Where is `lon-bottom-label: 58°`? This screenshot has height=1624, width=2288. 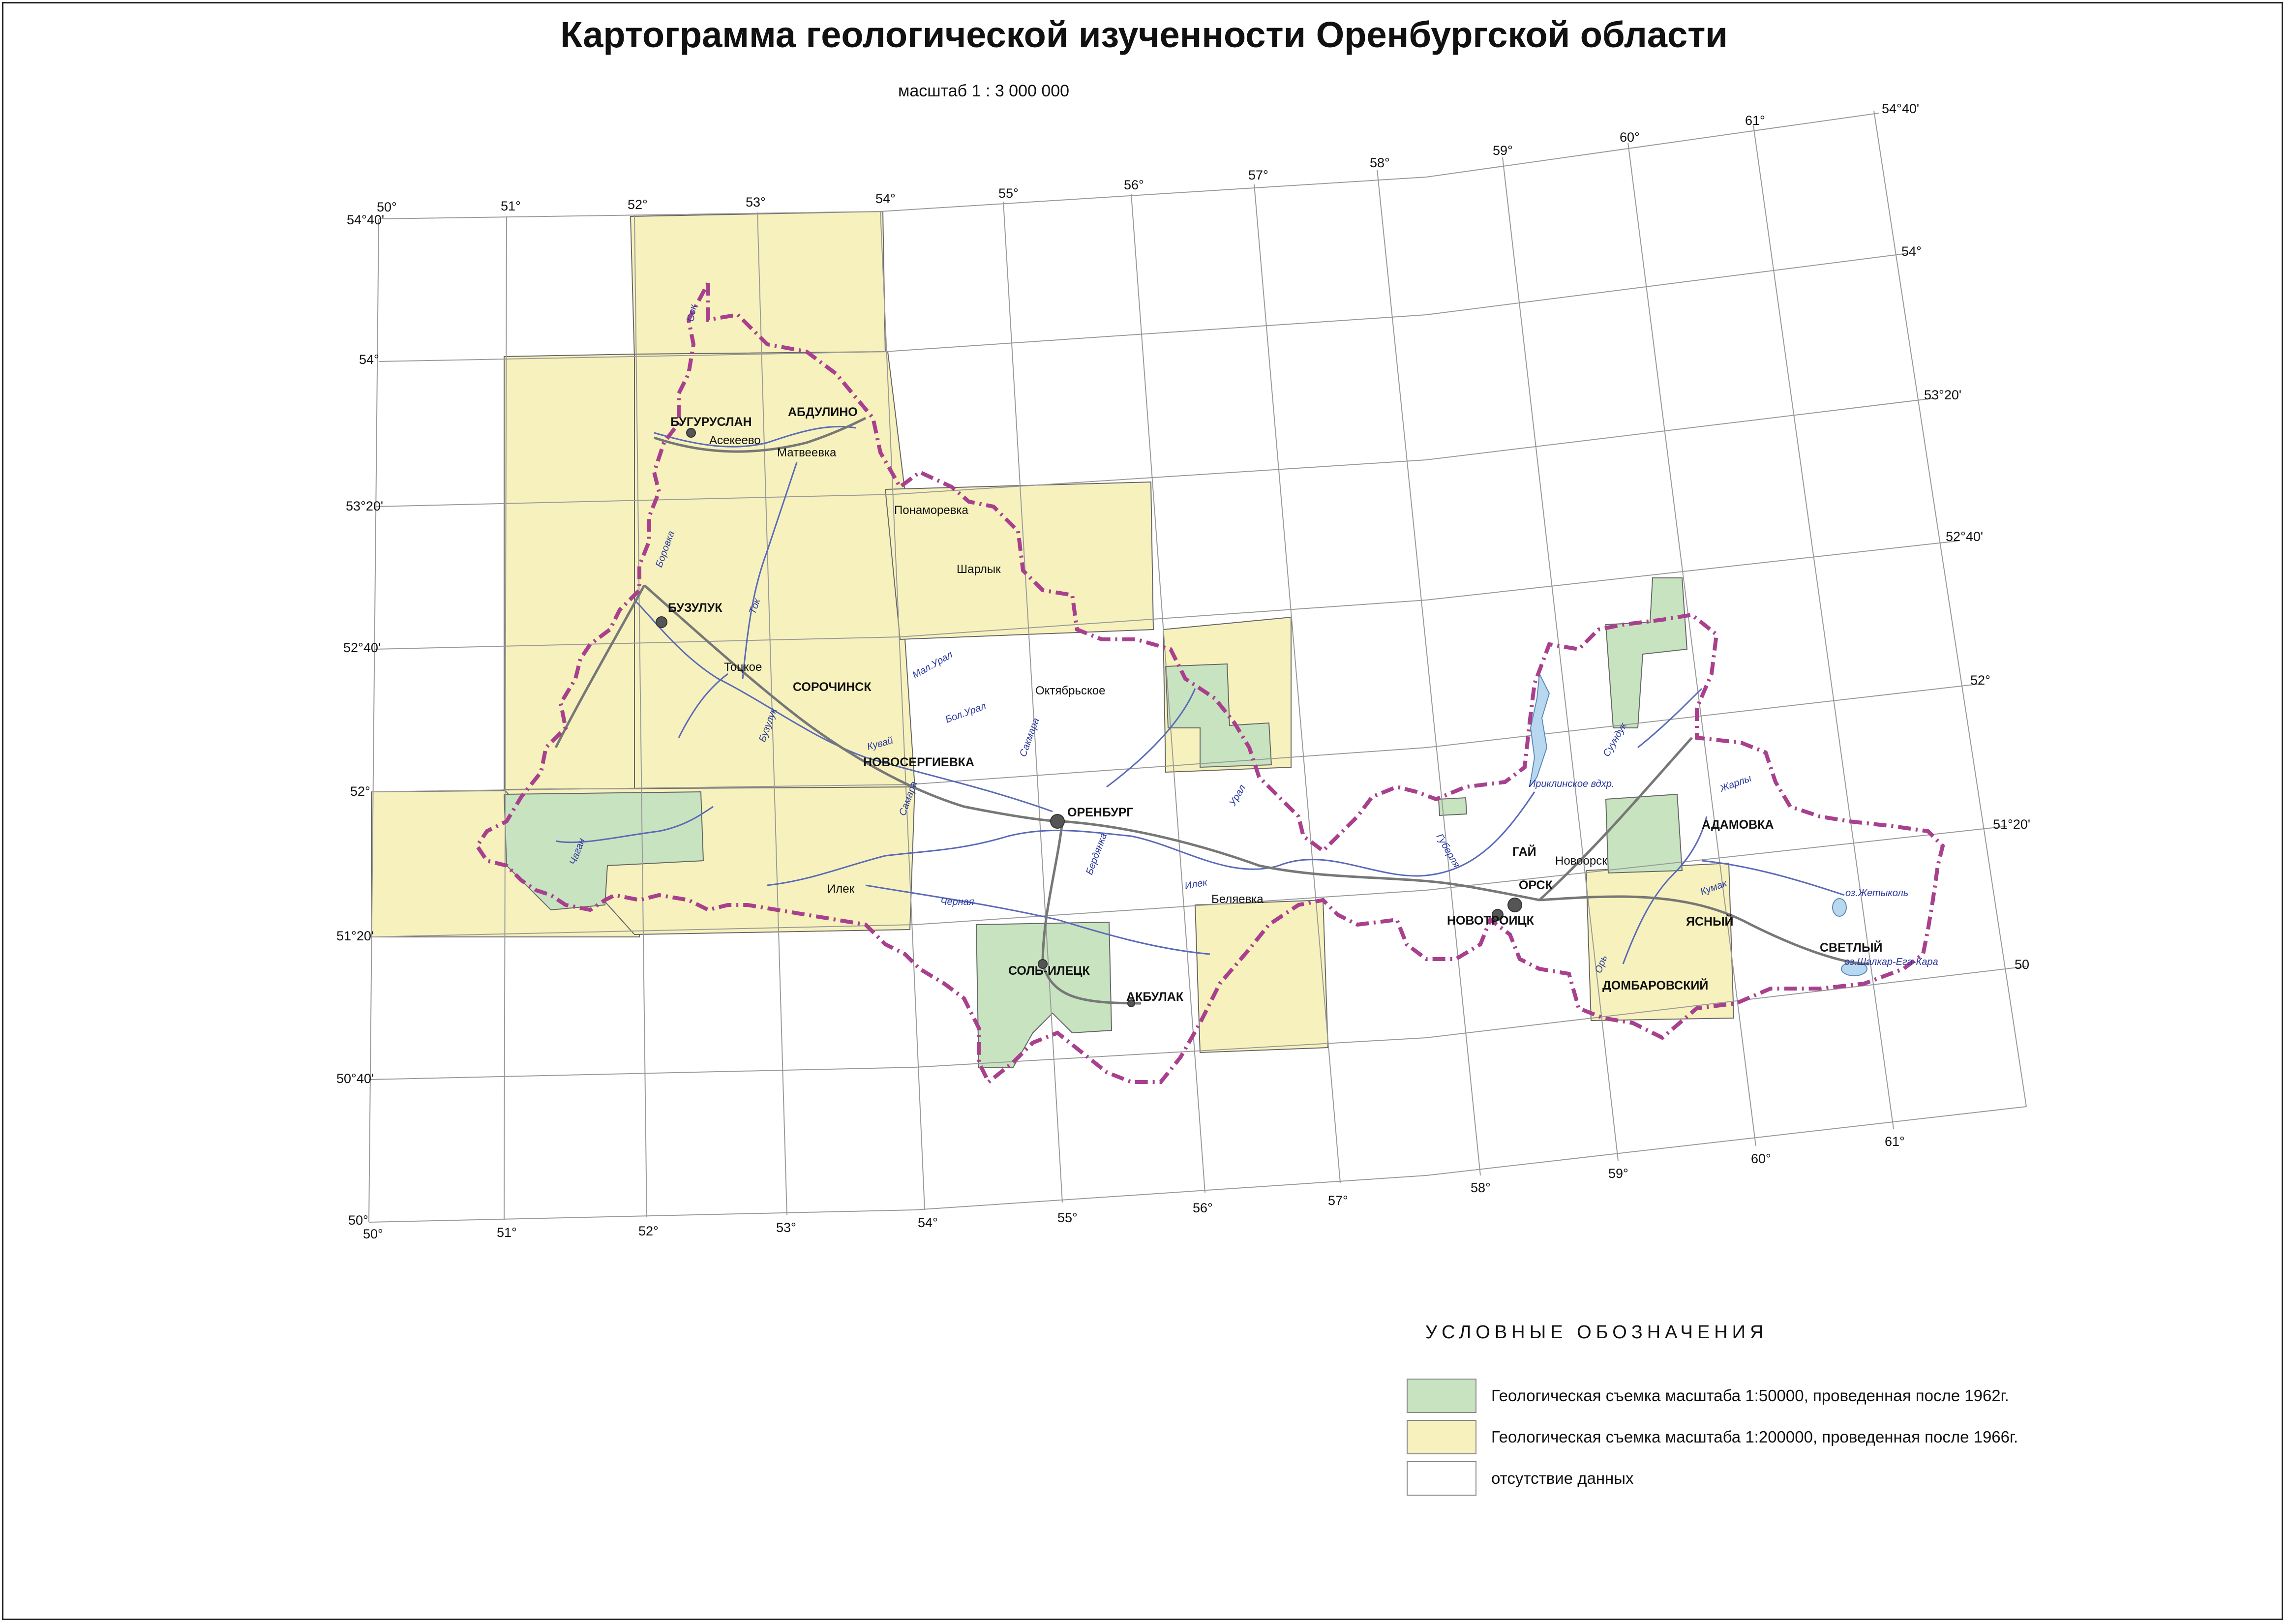
lon-bottom-label: 58° is located at coordinates (1481, 1187).